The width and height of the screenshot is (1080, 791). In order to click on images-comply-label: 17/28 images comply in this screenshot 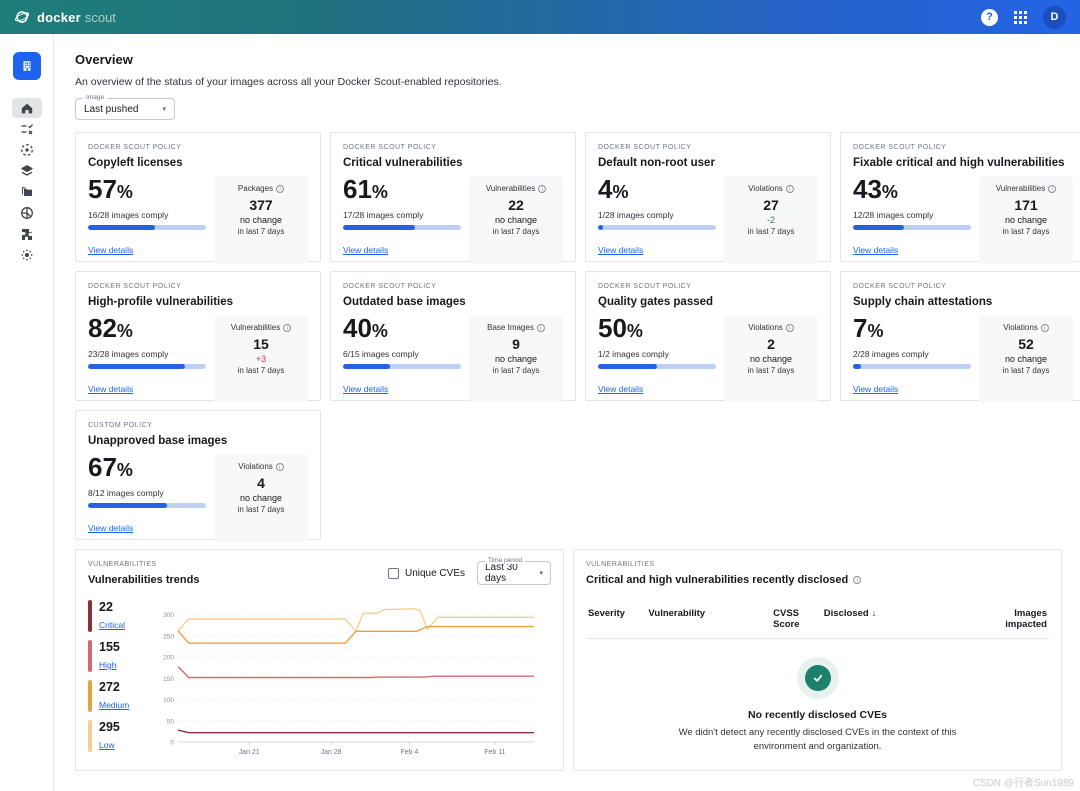, I will do `click(383, 215)`.